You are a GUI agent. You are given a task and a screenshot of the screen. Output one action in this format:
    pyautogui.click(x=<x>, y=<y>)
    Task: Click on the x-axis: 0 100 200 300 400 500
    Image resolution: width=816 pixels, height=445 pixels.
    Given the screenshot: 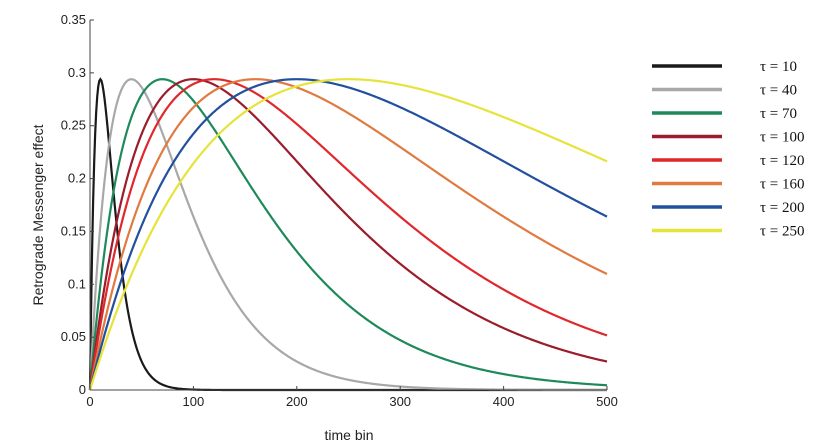 What is the action you would take?
    pyautogui.click(x=352, y=397)
    